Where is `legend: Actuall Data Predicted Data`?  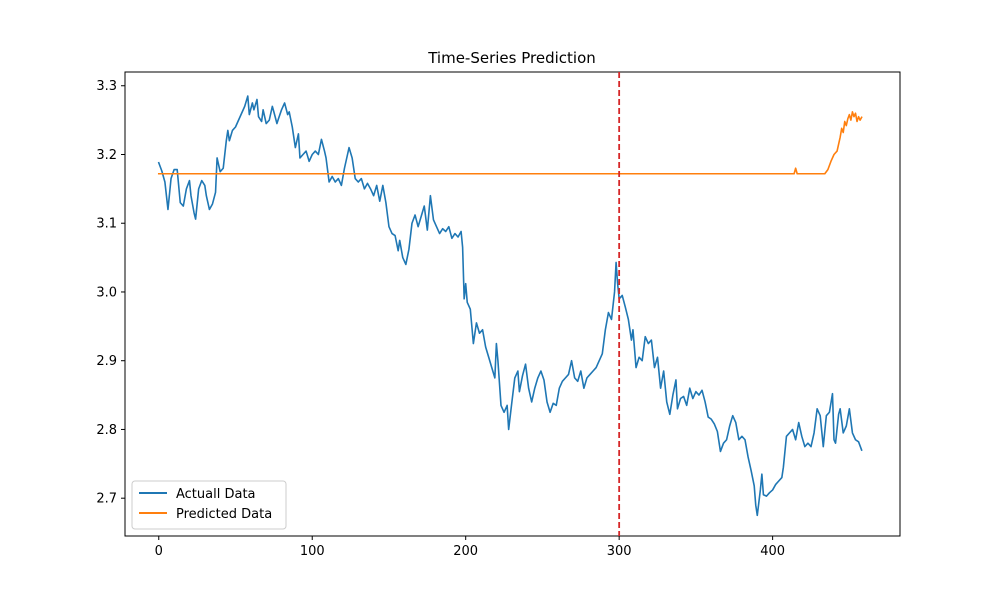 legend: Actuall Data Predicted Data is located at coordinates (209, 505).